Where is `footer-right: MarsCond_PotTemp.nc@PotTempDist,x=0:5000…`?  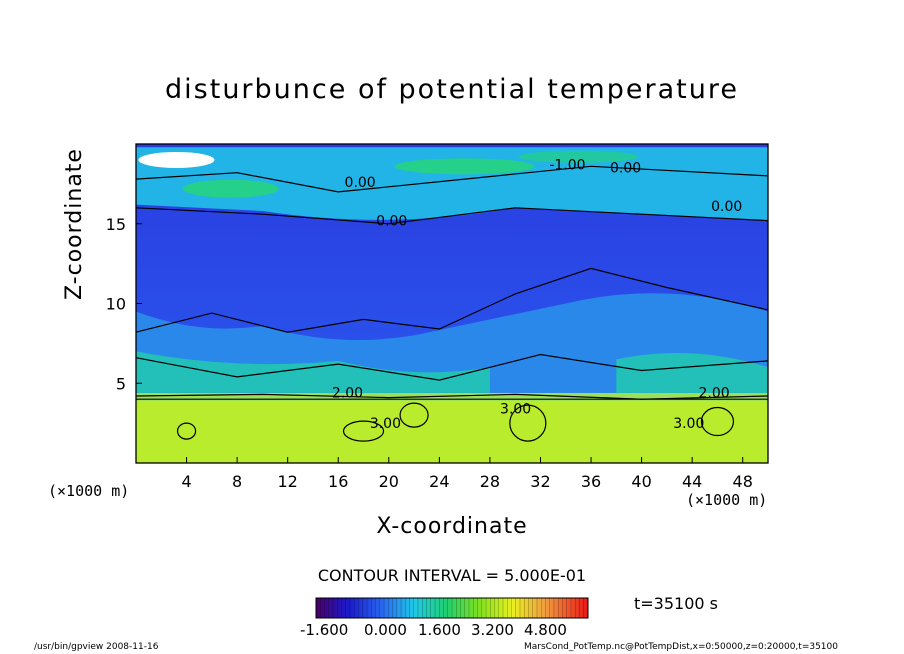
footer-right: MarsCond_PotTemp.nc@PotTempDist,x=0:5000… is located at coordinates (681, 647).